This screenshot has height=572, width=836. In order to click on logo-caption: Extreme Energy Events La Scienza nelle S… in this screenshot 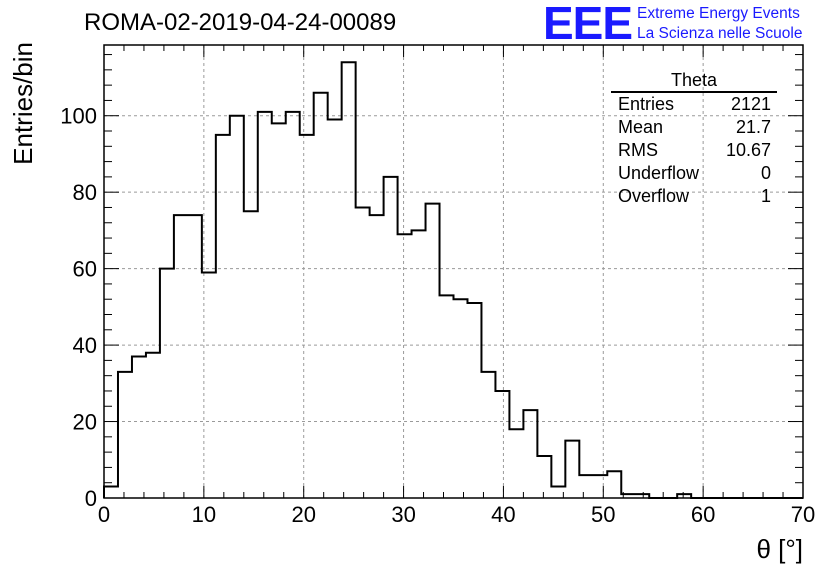, I will do `click(719, 24)`.